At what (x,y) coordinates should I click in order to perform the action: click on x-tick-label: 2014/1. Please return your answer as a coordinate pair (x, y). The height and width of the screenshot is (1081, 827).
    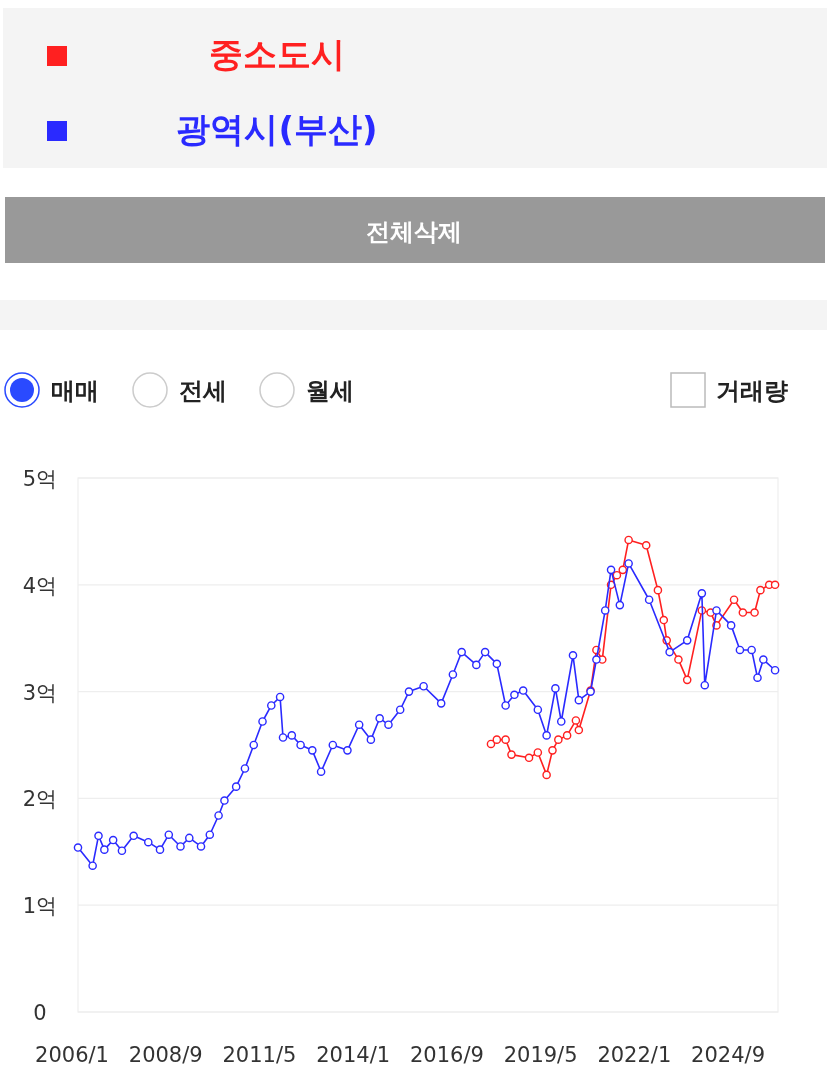
    Looking at the image, I should click on (353, 1055).